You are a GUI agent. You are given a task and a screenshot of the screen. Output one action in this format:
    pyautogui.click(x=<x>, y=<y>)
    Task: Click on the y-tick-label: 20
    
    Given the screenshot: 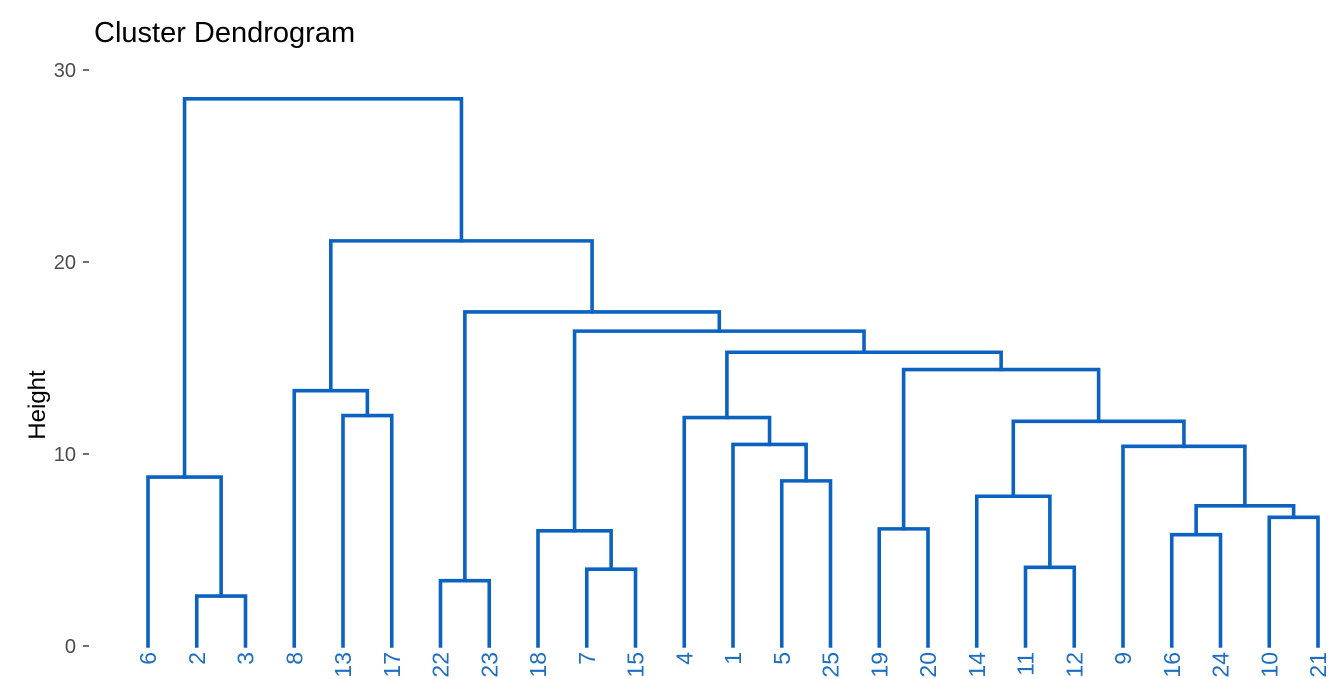 What is the action you would take?
    pyautogui.click(x=65, y=263)
    